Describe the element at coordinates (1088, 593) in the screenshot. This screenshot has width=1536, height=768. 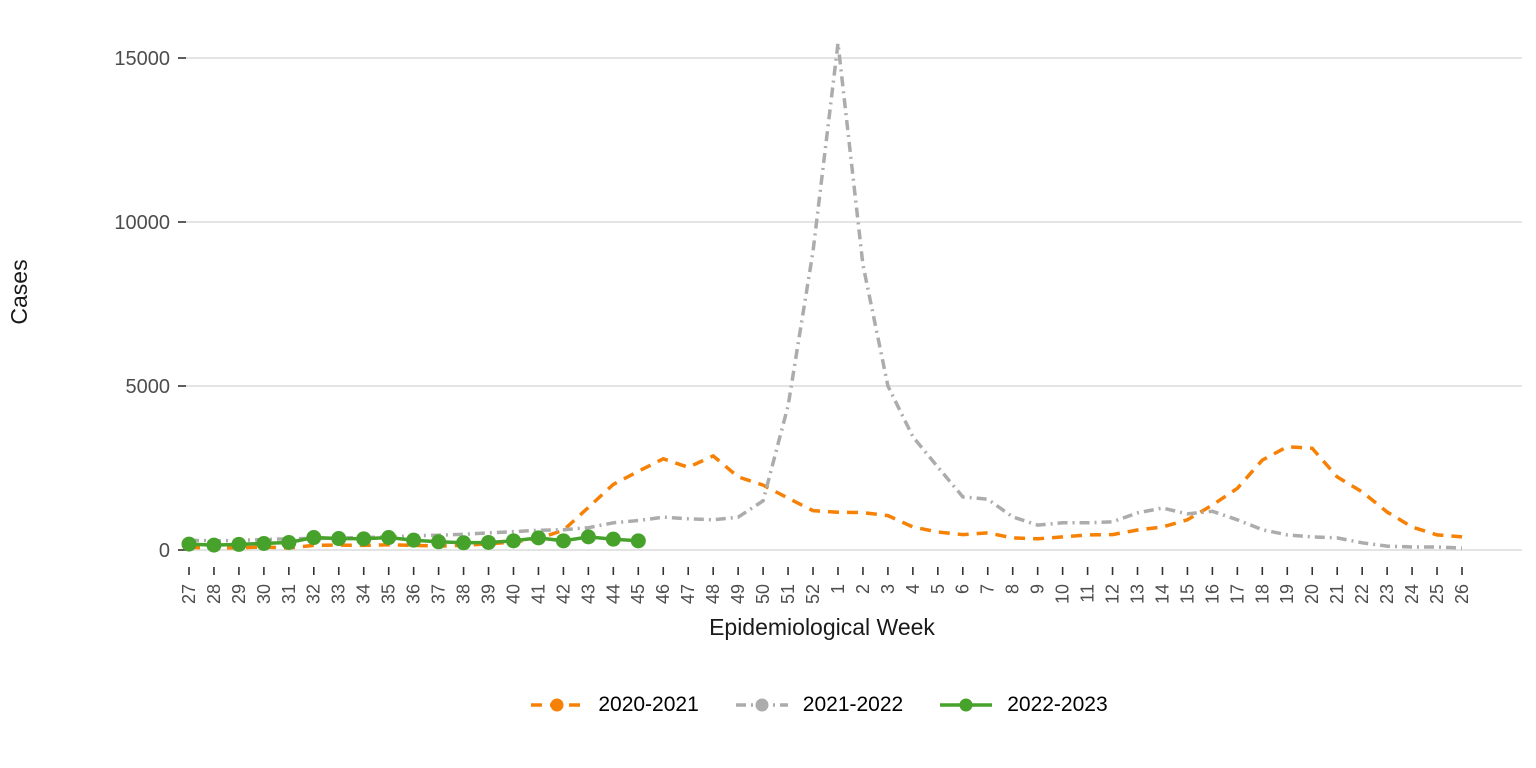
I see `x-tick-label: 11` at that location.